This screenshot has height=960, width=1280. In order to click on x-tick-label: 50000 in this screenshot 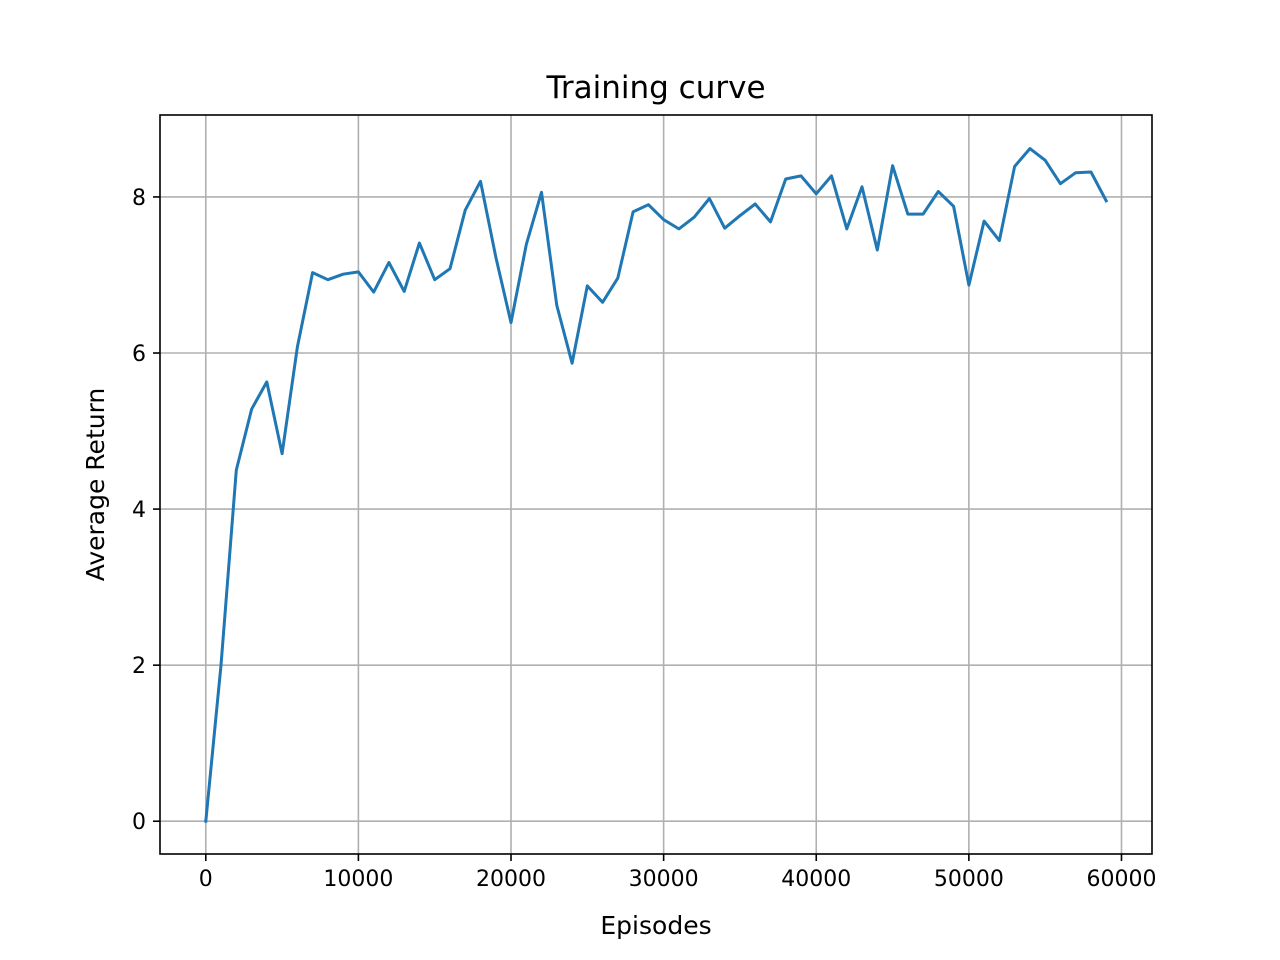, I will do `click(969, 879)`.